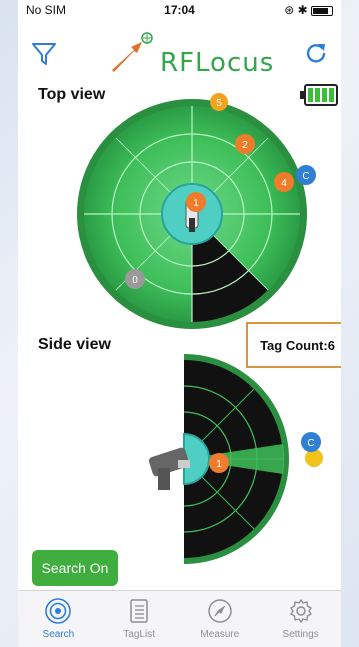 This screenshot has width=359, height=647. Describe the element at coordinates (132, 52) in the screenshot. I see `logo-arrow-icon` at that location.